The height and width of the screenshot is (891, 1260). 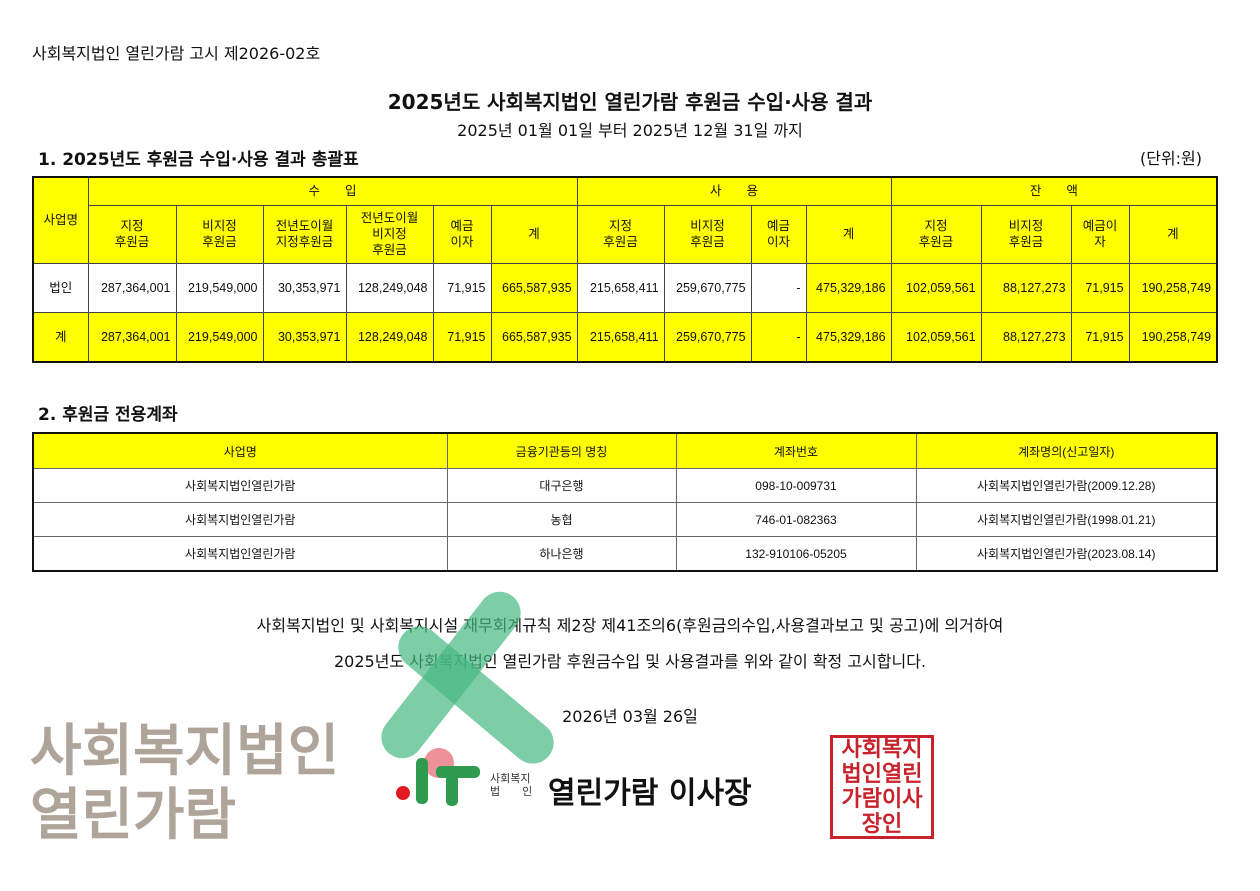 I want to click on org-small-1: 사회복지, so click(x=510, y=778).